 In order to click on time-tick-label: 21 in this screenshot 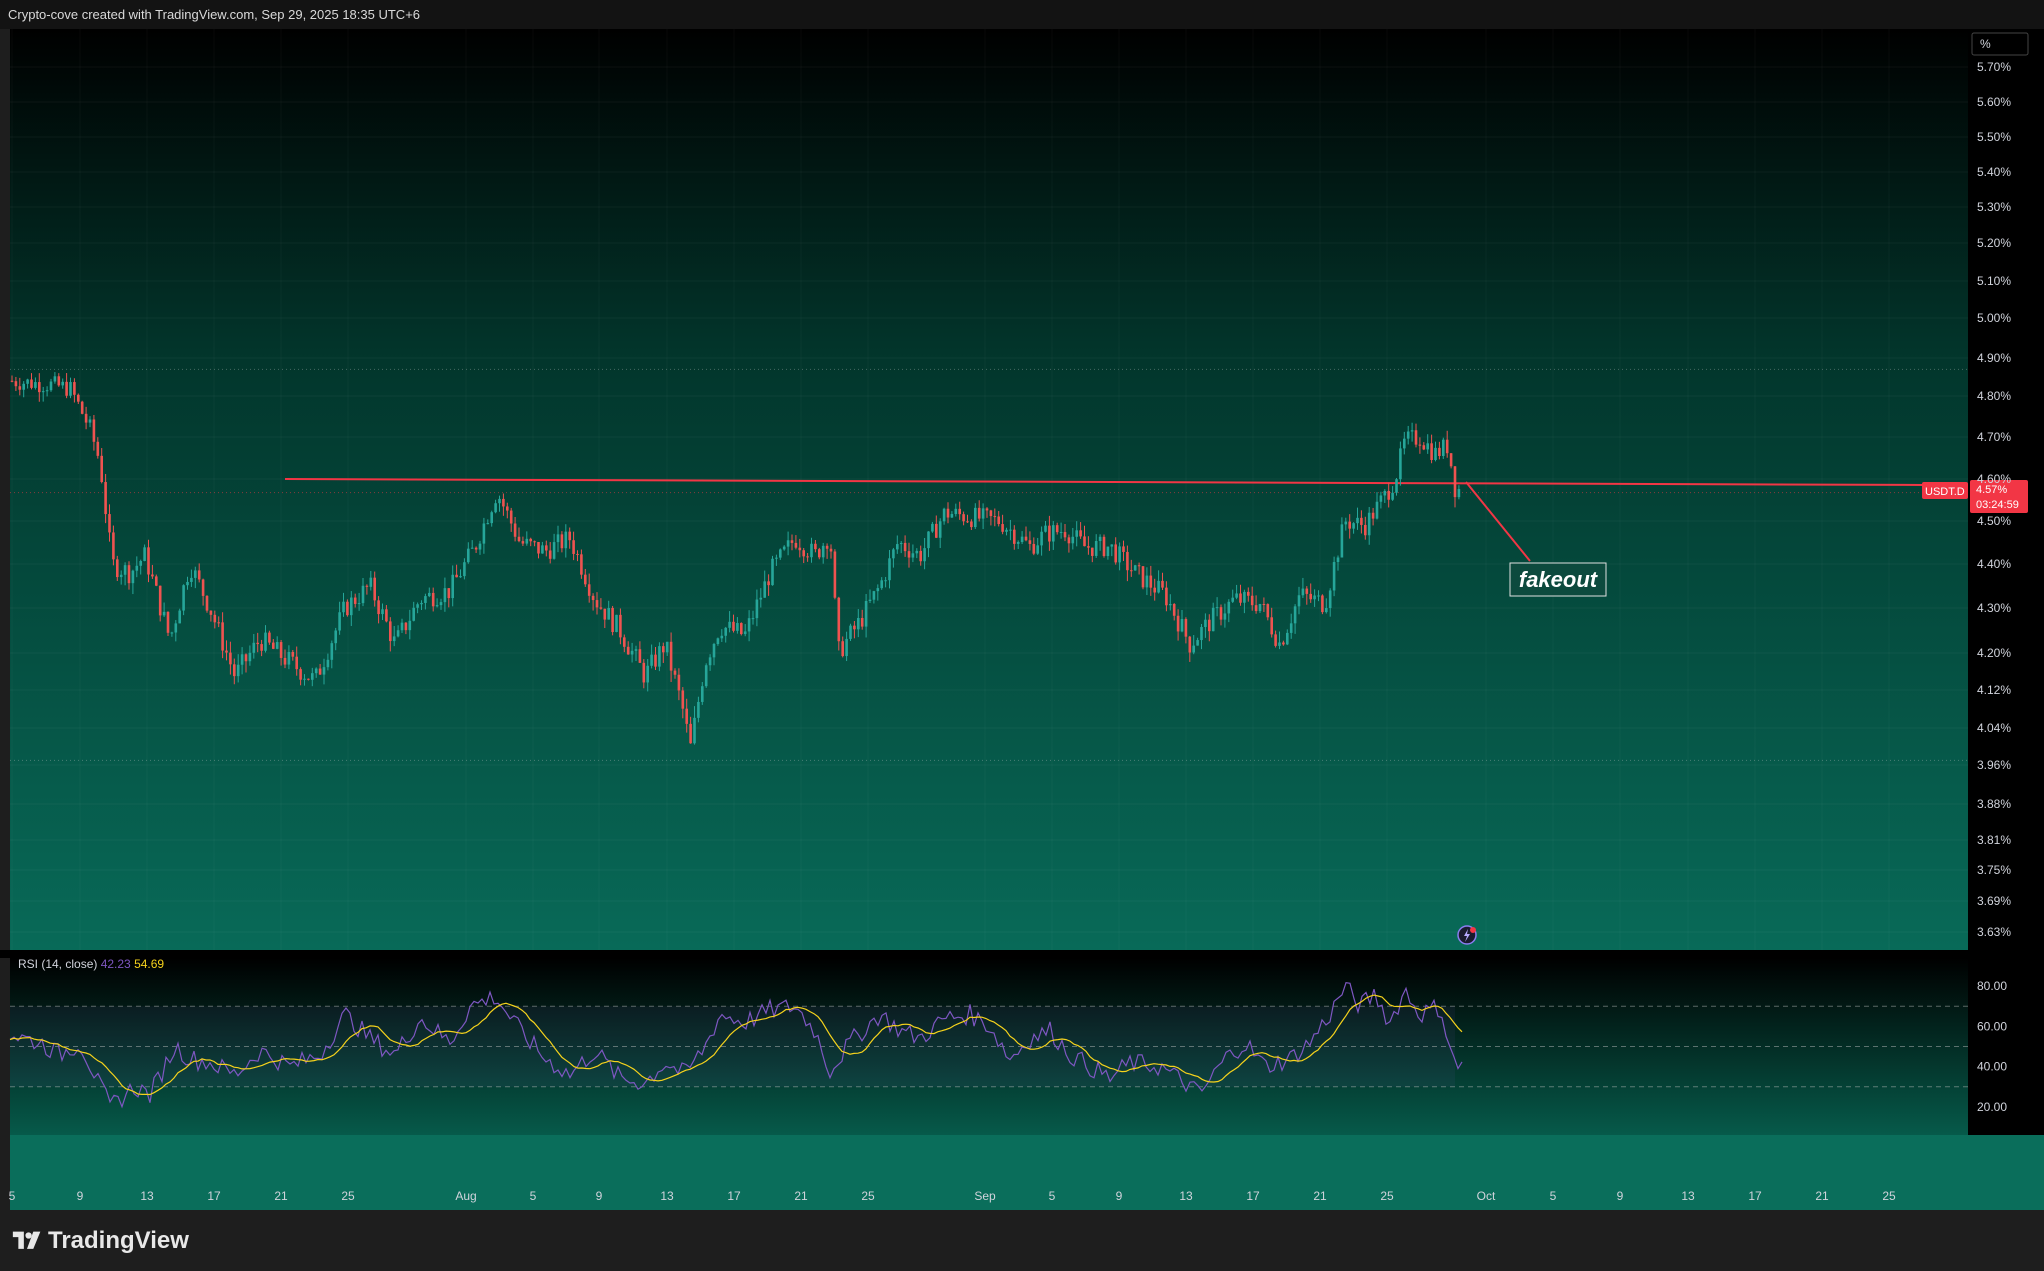, I will do `click(1822, 1196)`.